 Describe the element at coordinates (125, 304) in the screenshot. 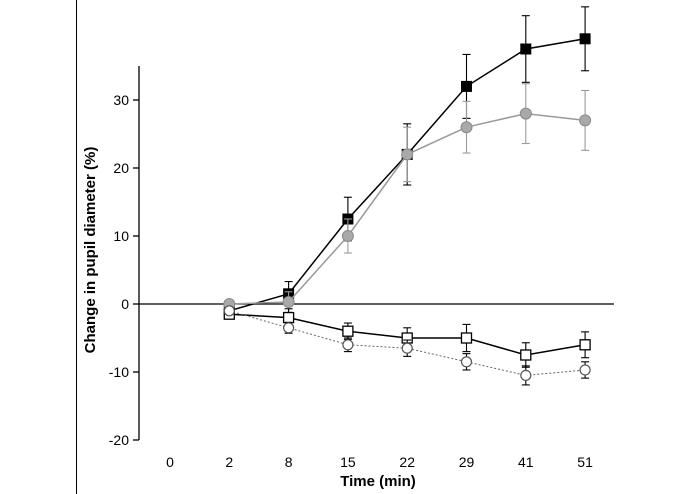

I see `y-tick-label: 0` at that location.